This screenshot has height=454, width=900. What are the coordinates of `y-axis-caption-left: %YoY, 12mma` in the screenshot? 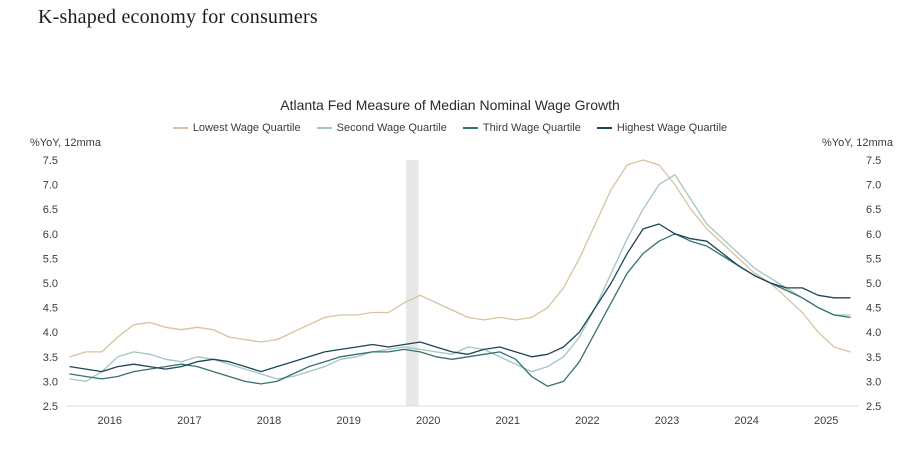 It's located at (65, 143).